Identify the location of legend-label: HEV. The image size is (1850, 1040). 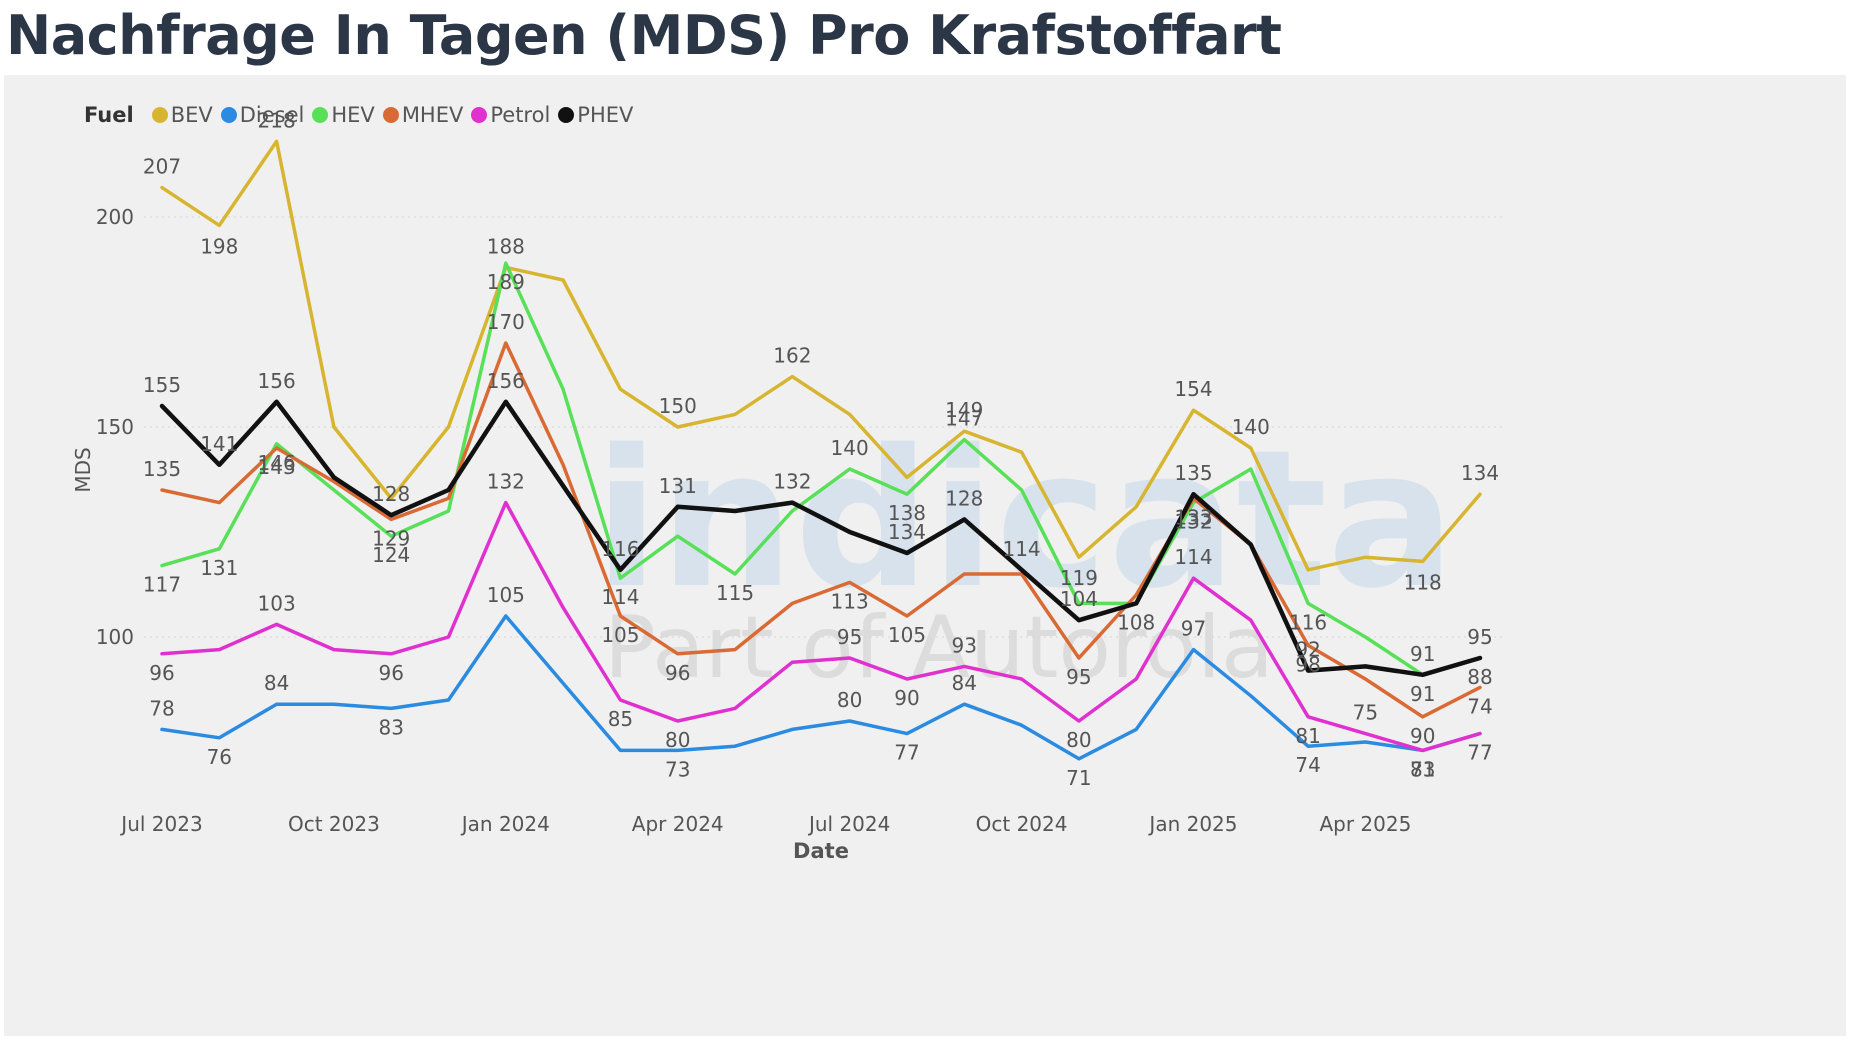
(353, 115).